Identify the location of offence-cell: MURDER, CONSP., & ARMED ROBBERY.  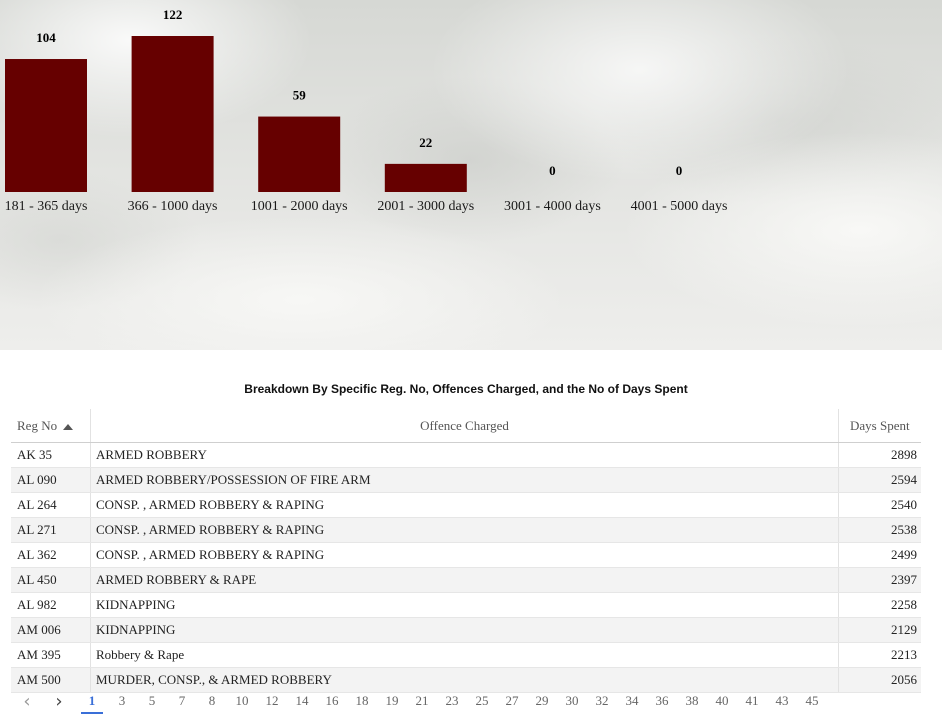
(465, 680).